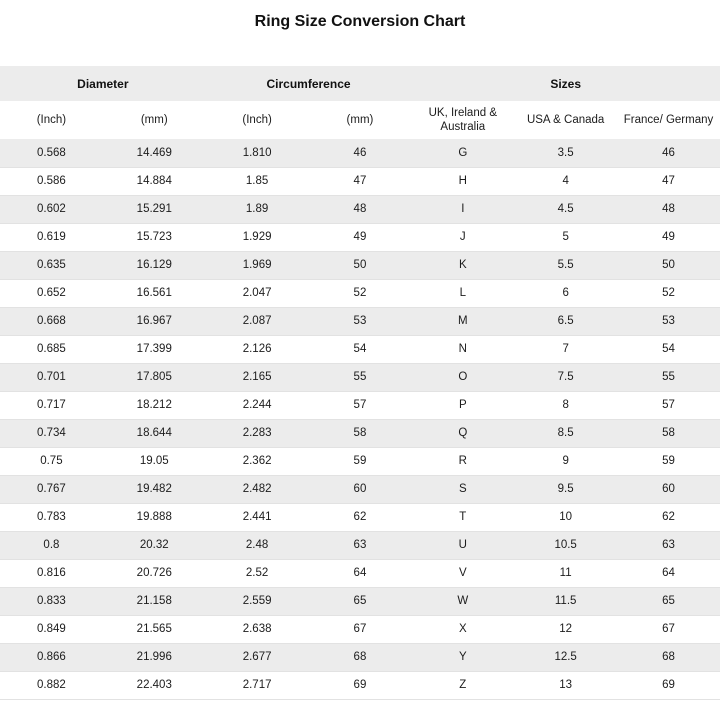 This screenshot has height=720, width=720. I want to click on table-row: 0.882 22.403 2.717 69 Z 13 69, so click(360, 685).